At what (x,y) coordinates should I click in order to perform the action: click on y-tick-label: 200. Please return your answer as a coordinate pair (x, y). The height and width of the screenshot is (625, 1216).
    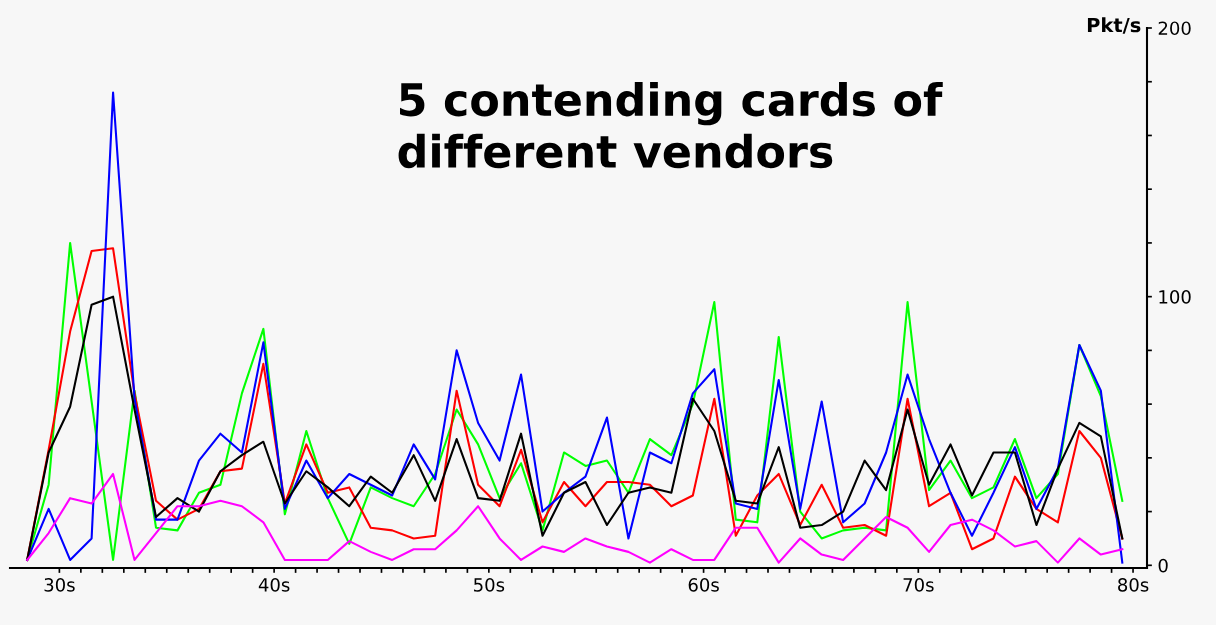
    Looking at the image, I should click on (1174, 28).